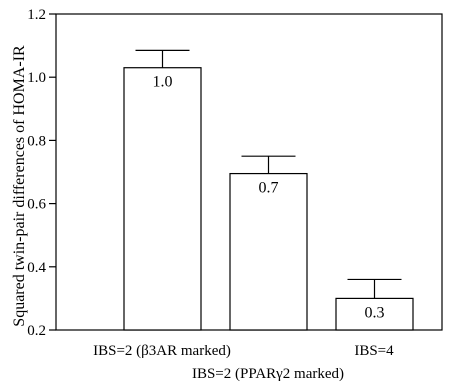 Image resolution: width=459 pixels, height=386 pixels. I want to click on category-label-2: IBS=4, so click(374, 351).